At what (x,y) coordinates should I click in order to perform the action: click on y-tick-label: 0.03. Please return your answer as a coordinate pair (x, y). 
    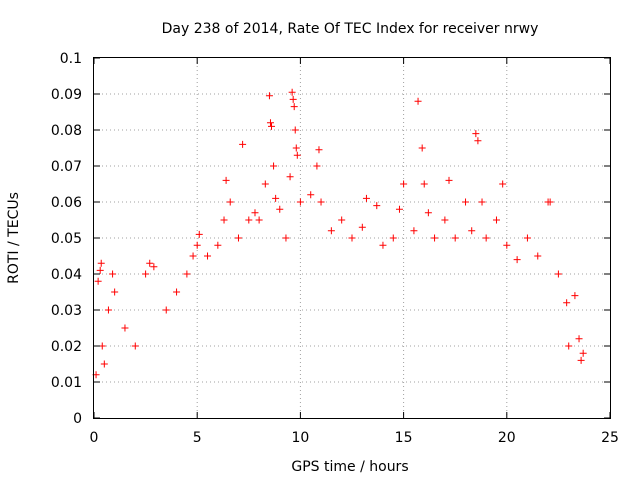
    Looking at the image, I should click on (66, 311).